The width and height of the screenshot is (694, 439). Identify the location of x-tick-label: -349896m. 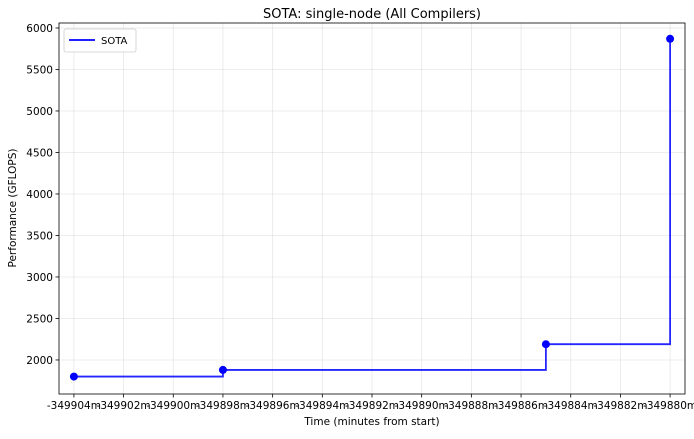
(273, 406).